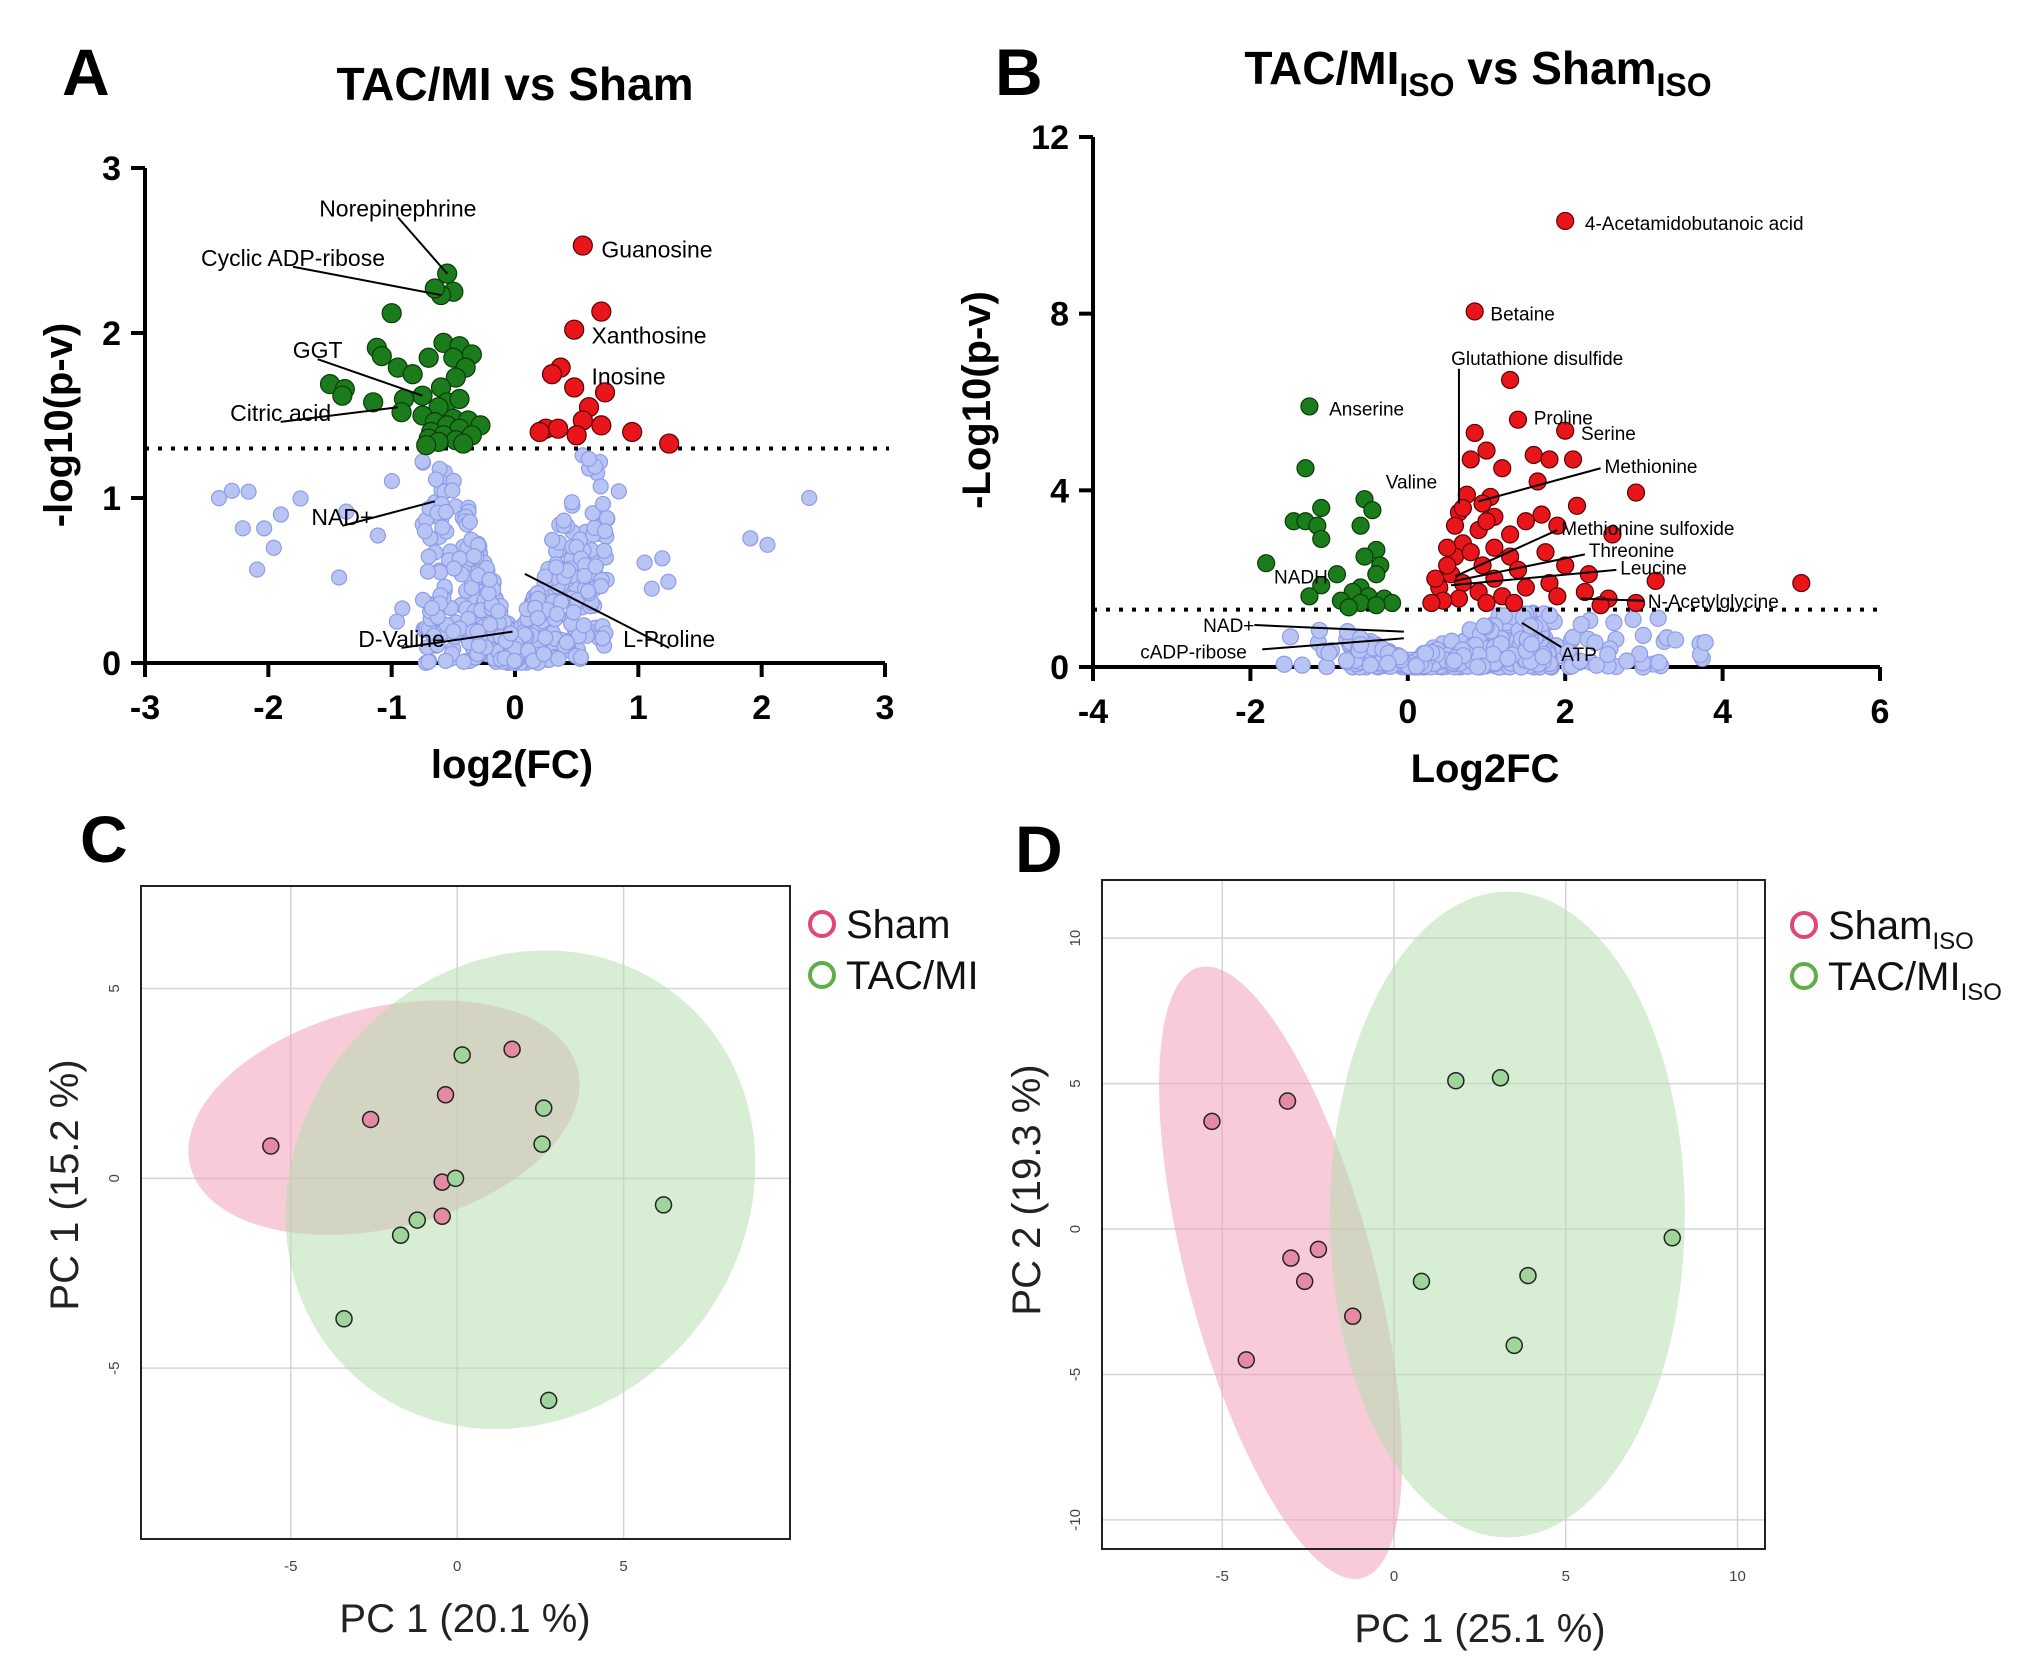 The height and width of the screenshot is (1678, 2027). I want to click on annotation-label: L-Proline, so click(669, 639).